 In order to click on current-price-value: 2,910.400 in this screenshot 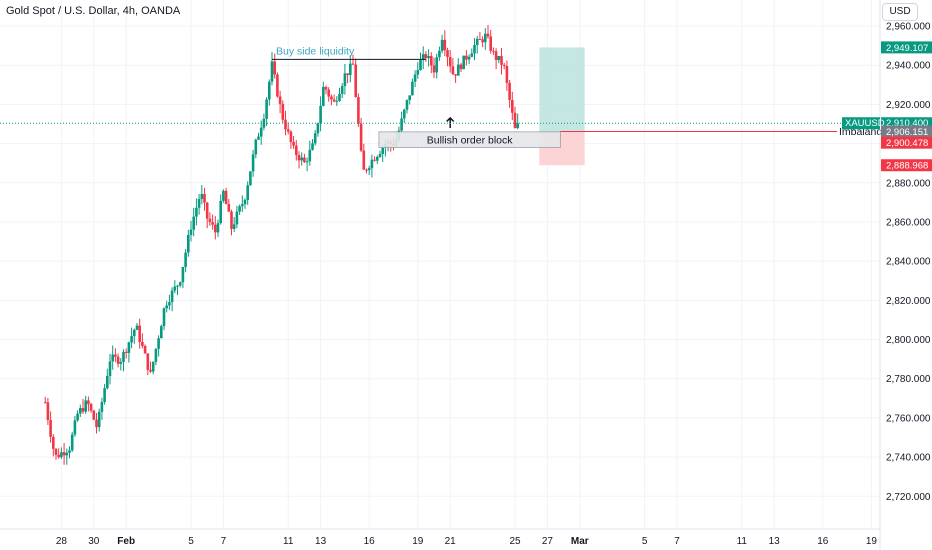, I will do `click(907, 123)`.